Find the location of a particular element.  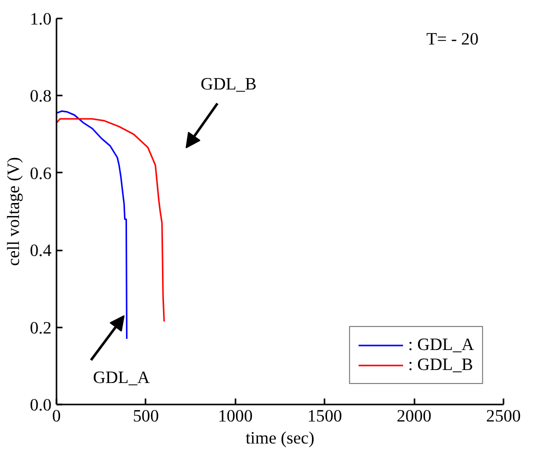

x-tick-label: 500 is located at coordinates (145, 416).